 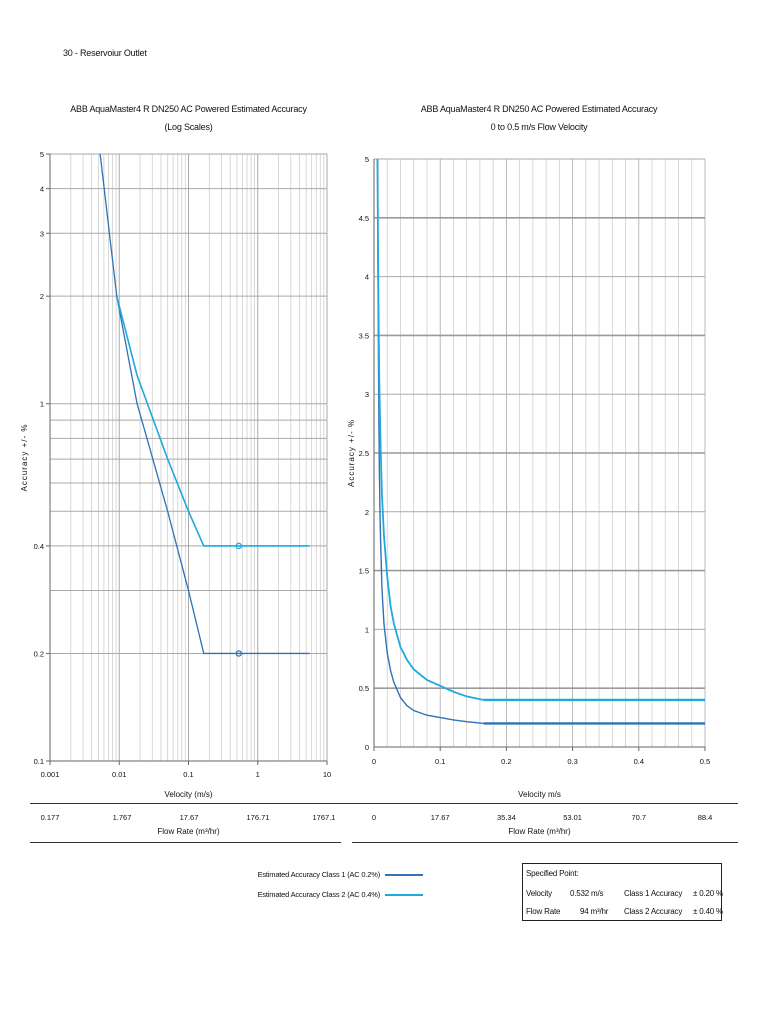 I want to click on class1-accuracy-value: ± 0.20 %, so click(x=708, y=893).